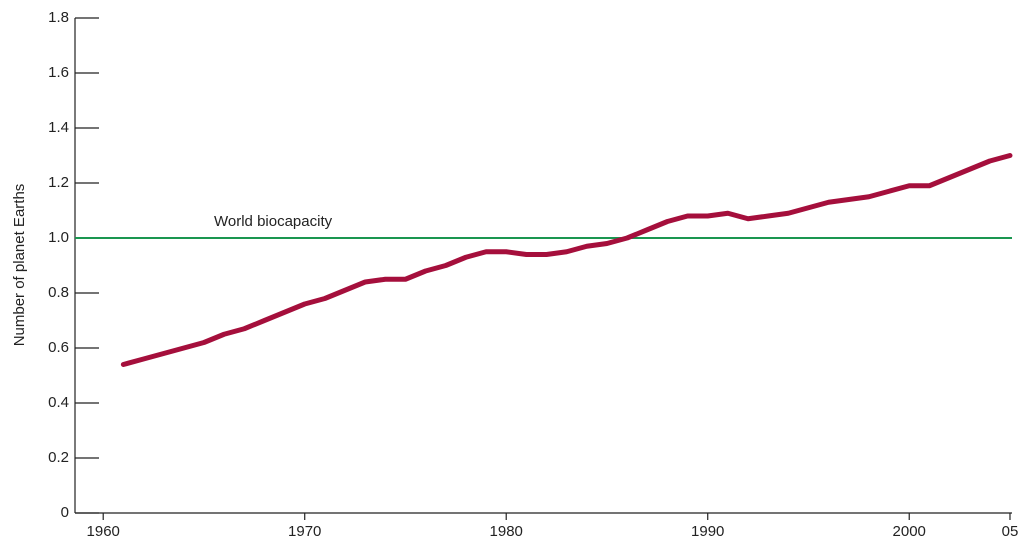  What do you see at coordinates (65, 512) in the screenshot?
I see `y-tick-label: 0` at bounding box center [65, 512].